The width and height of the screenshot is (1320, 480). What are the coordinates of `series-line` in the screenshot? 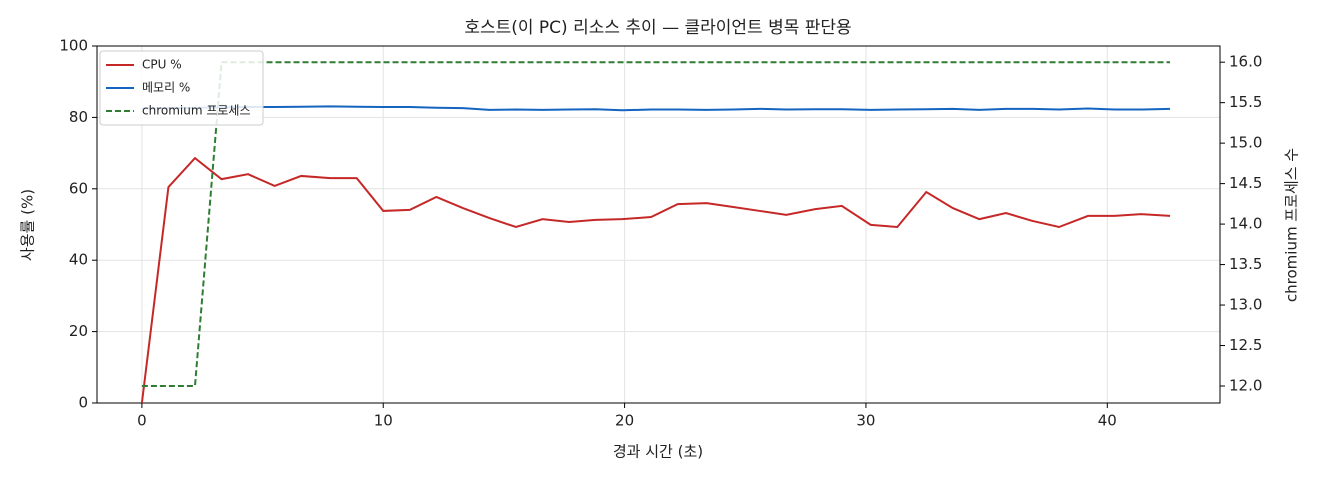 It's located at (656, 108).